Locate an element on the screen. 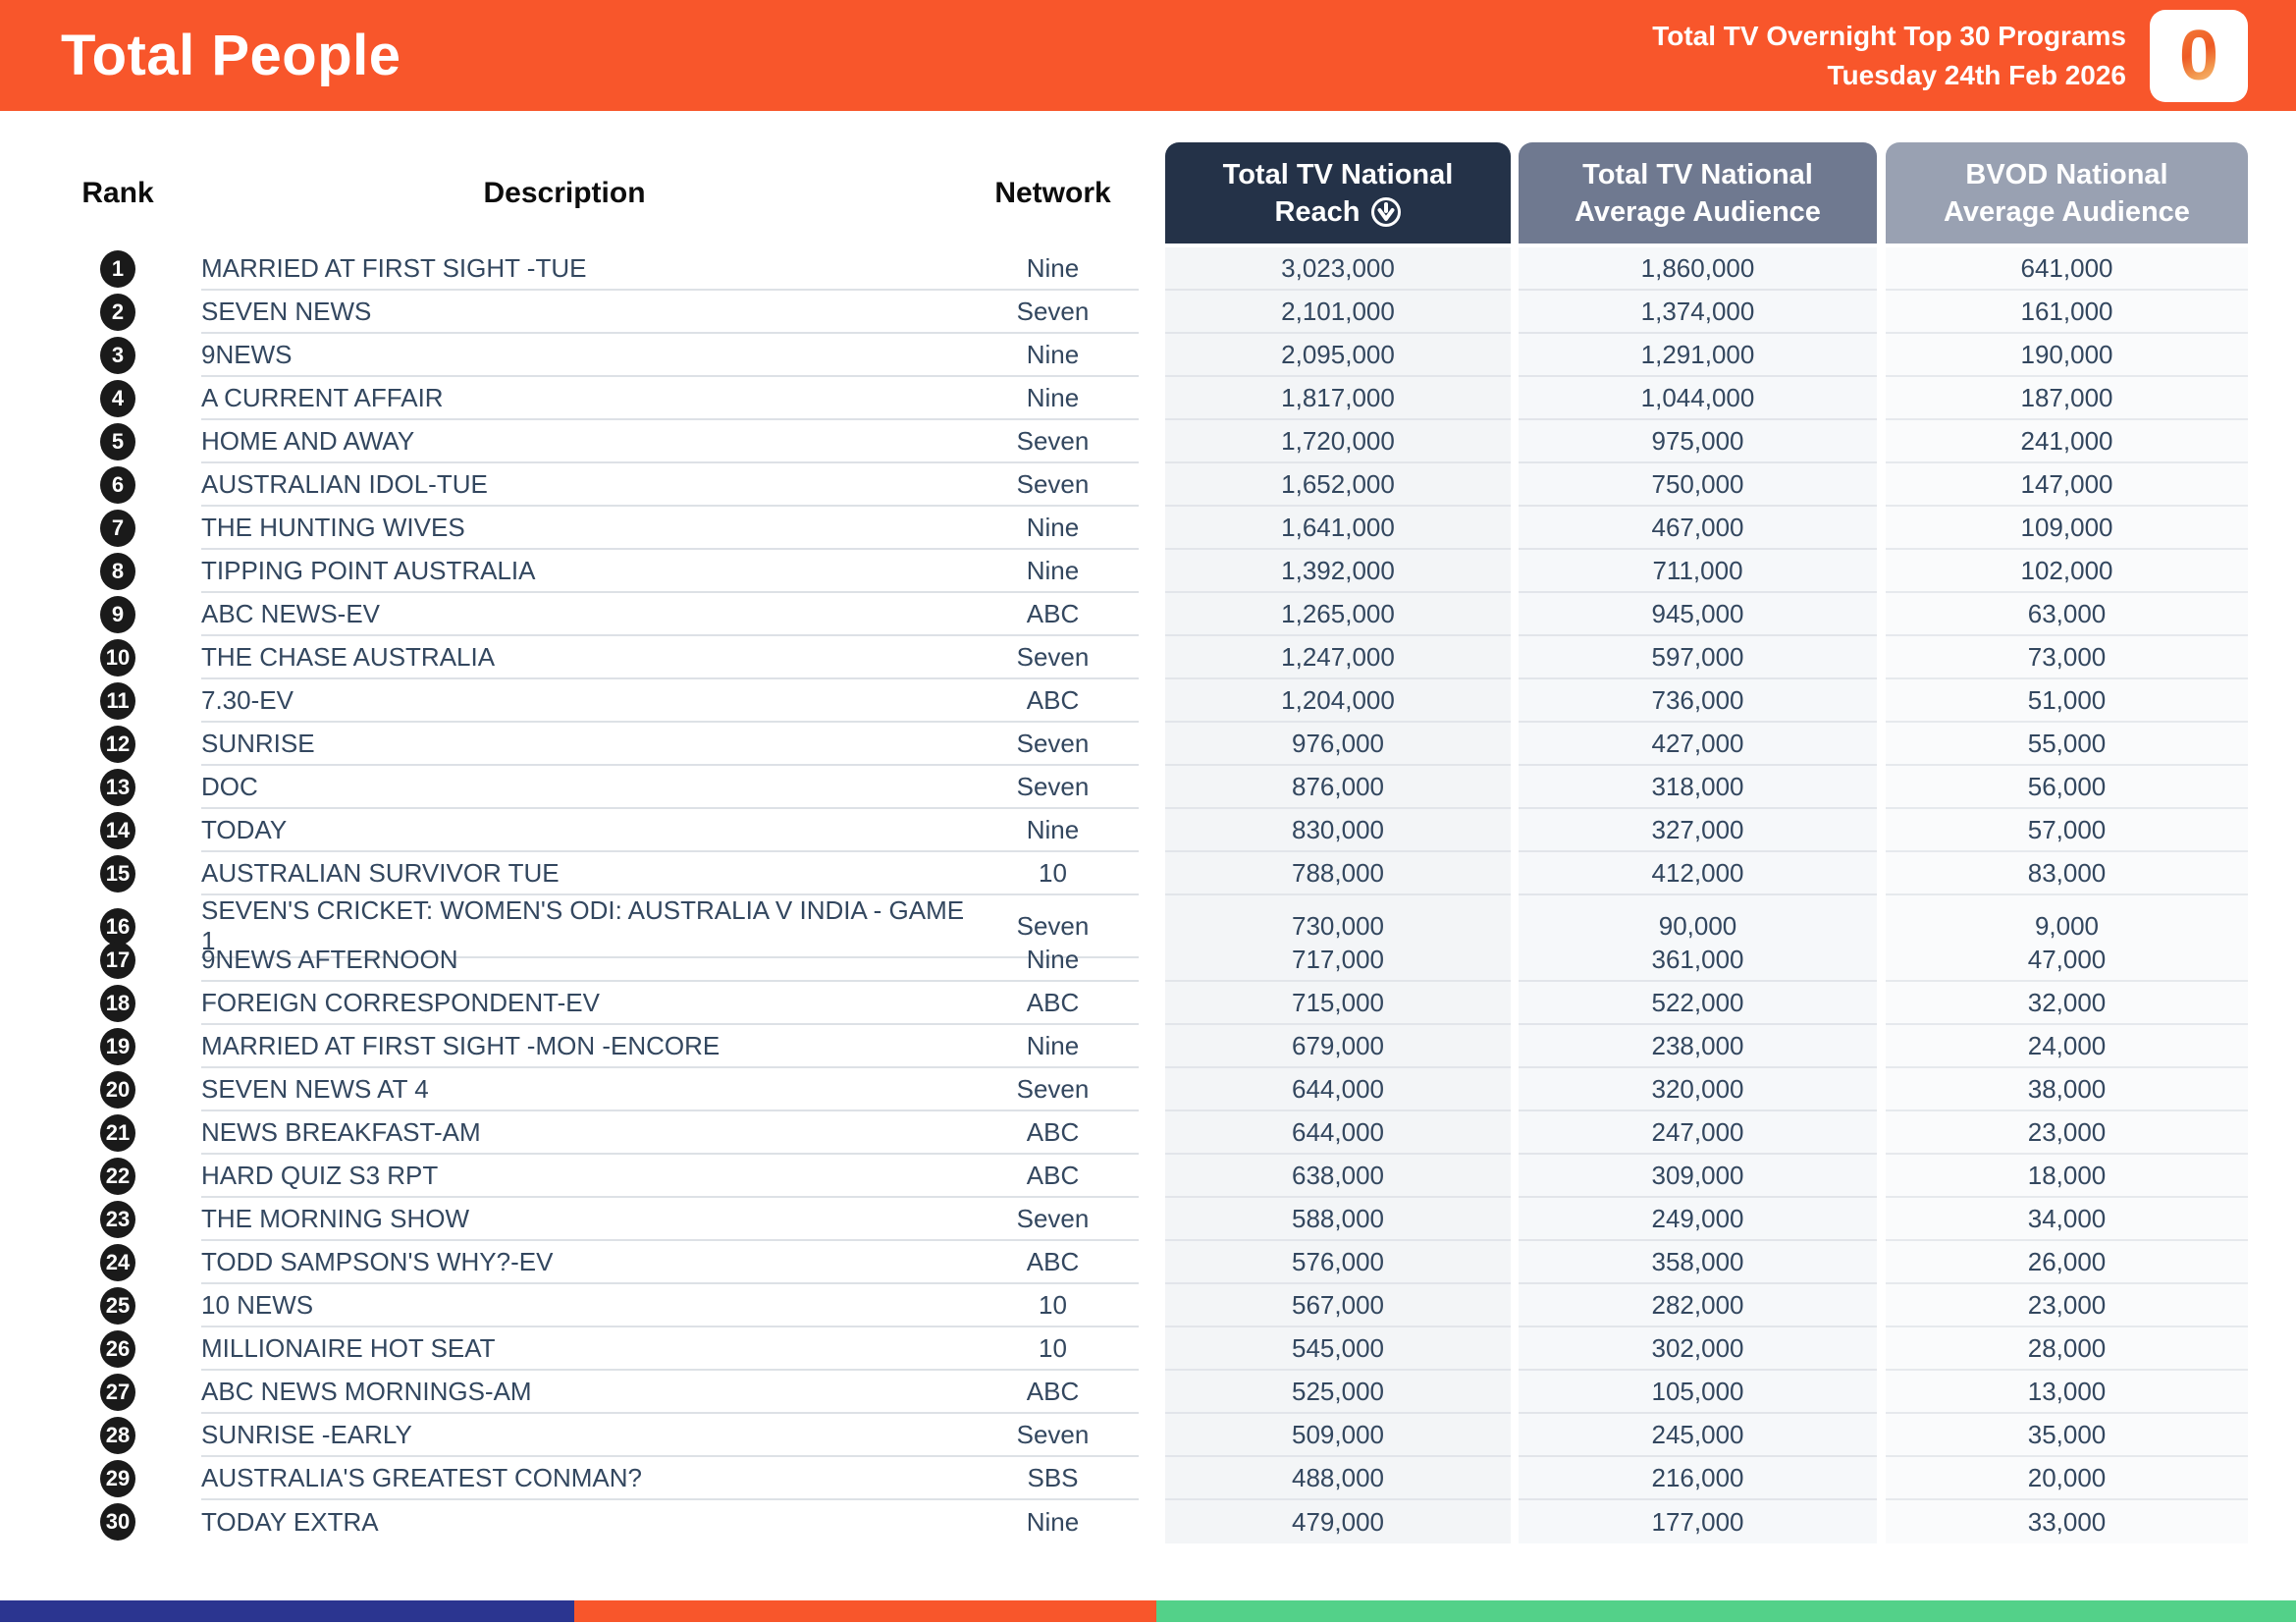 Image resolution: width=2296 pixels, height=1624 pixels. row-description: DOC is located at coordinates (584, 787).